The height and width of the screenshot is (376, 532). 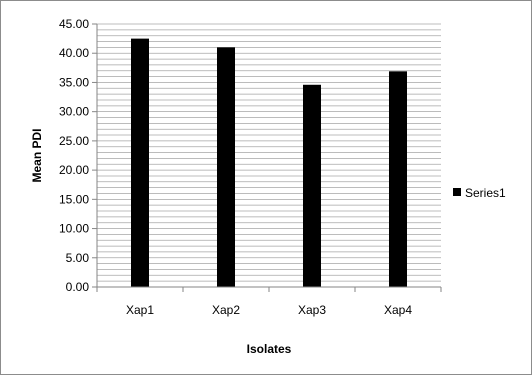 I want to click on y-tick-label: 20.00, so click(x=74, y=170).